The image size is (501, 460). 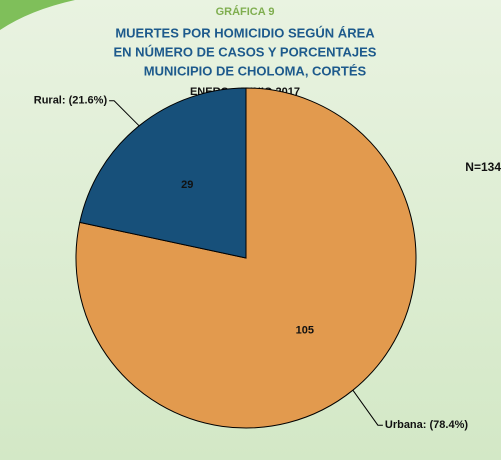 I want to click on data-label: 105, so click(x=305, y=331).